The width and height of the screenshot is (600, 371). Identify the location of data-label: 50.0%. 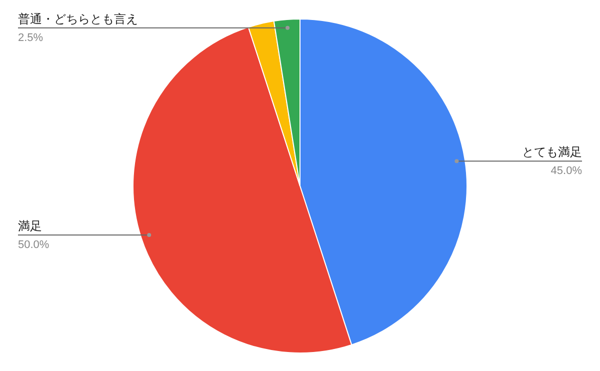
(34, 245).